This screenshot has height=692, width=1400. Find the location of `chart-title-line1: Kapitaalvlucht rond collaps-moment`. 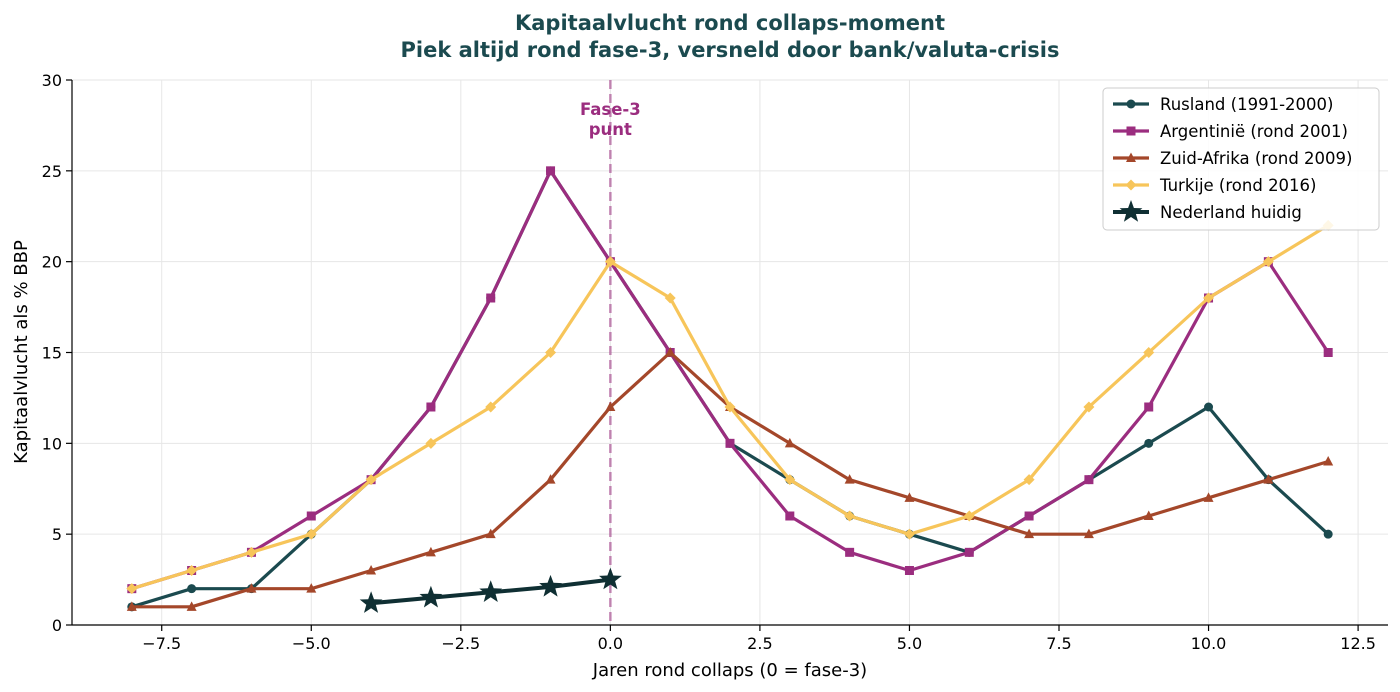

chart-title-line1: Kapitaalvlucht rond collaps-moment is located at coordinates (730, 23).